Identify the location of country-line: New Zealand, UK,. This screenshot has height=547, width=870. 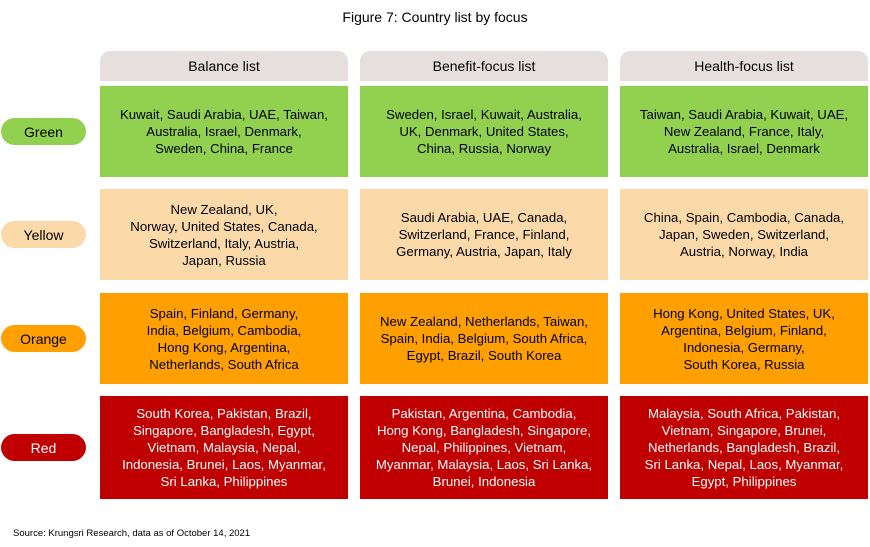
(224, 209).